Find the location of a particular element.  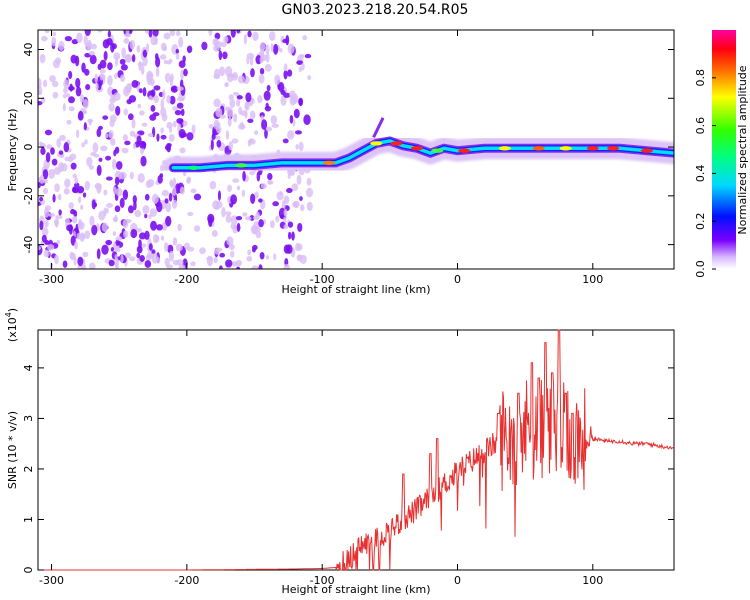

y-scale-factor: (x104) is located at coordinates (11, 325).